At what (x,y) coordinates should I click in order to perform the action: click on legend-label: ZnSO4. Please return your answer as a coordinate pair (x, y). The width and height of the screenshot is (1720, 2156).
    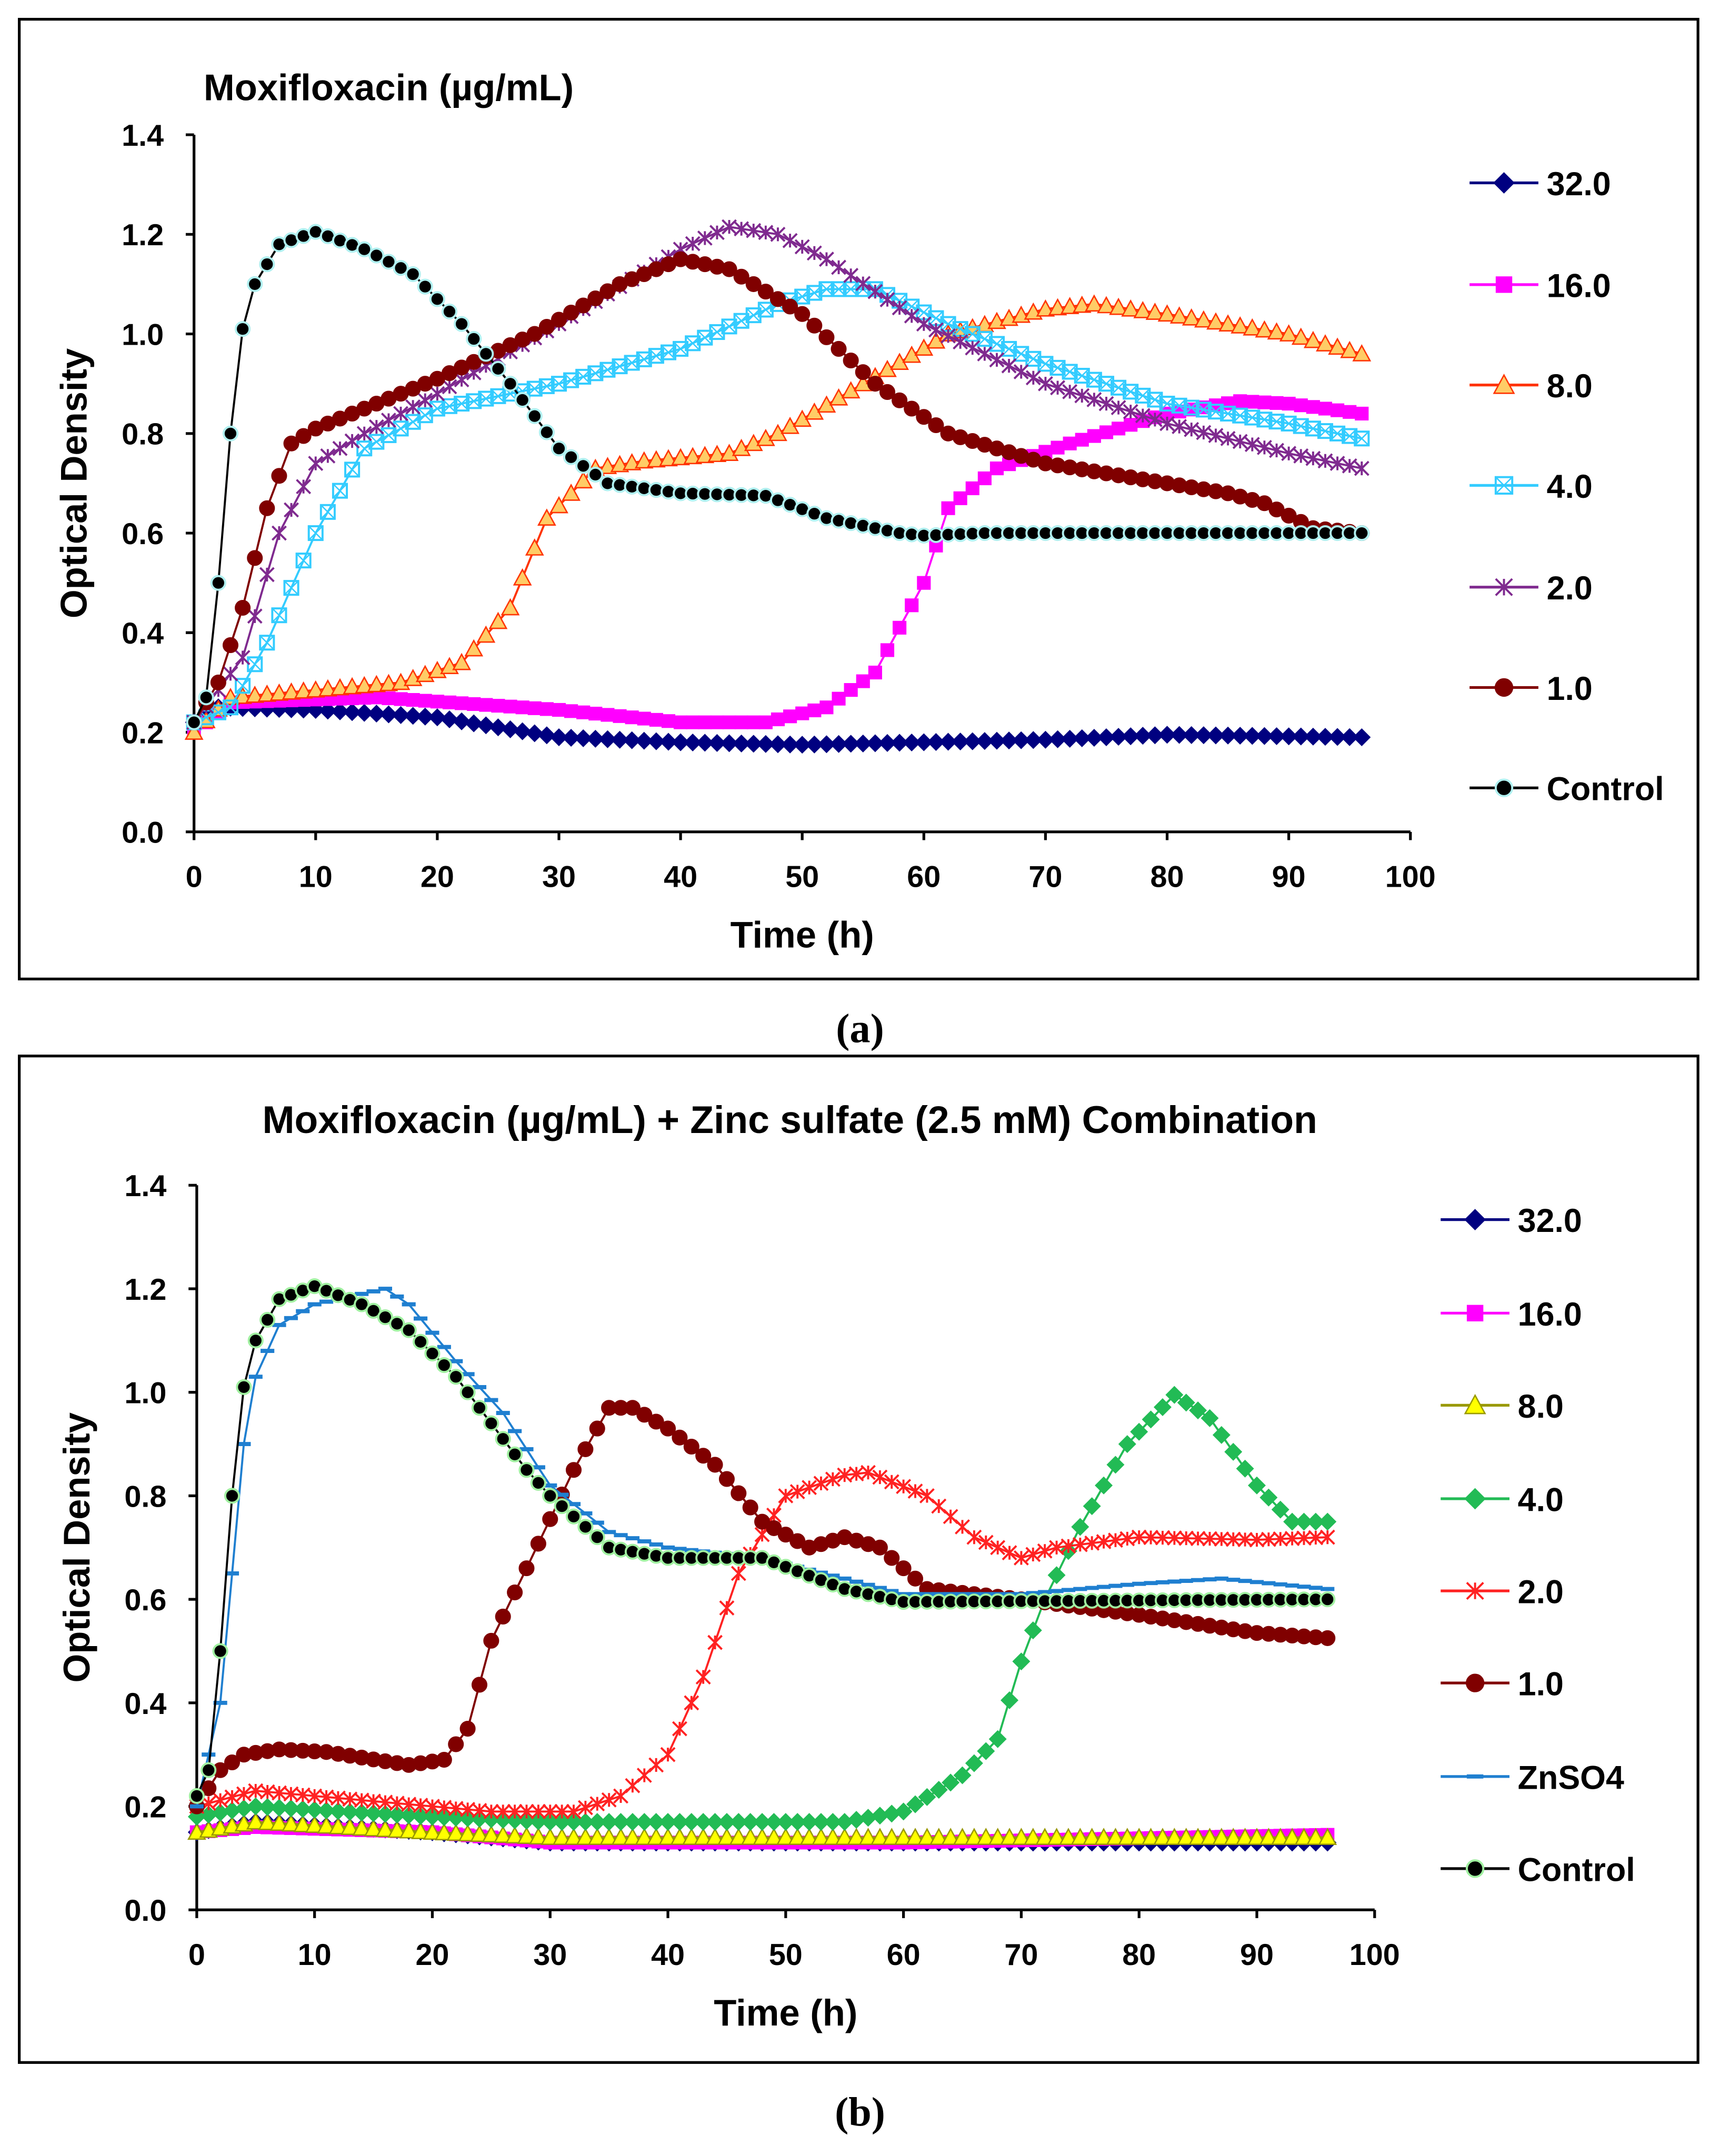
    Looking at the image, I should click on (1571, 1777).